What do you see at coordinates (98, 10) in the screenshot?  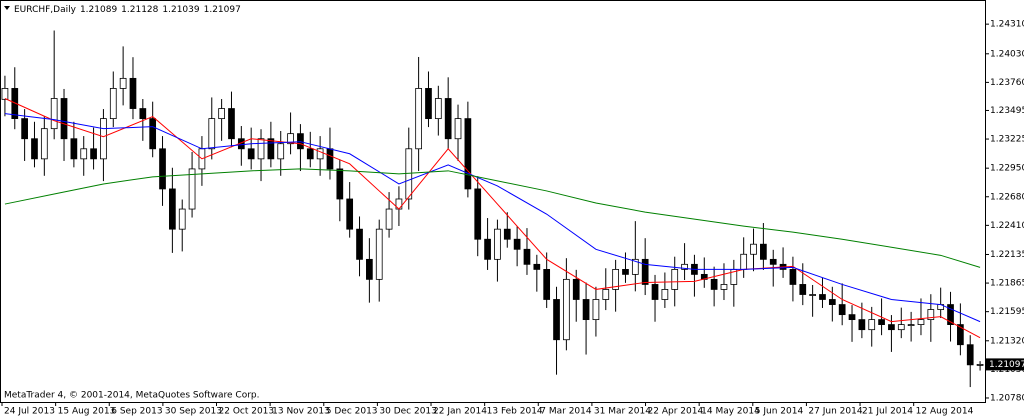 I see `title-value: 1.21089` at bounding box center [98, 10].